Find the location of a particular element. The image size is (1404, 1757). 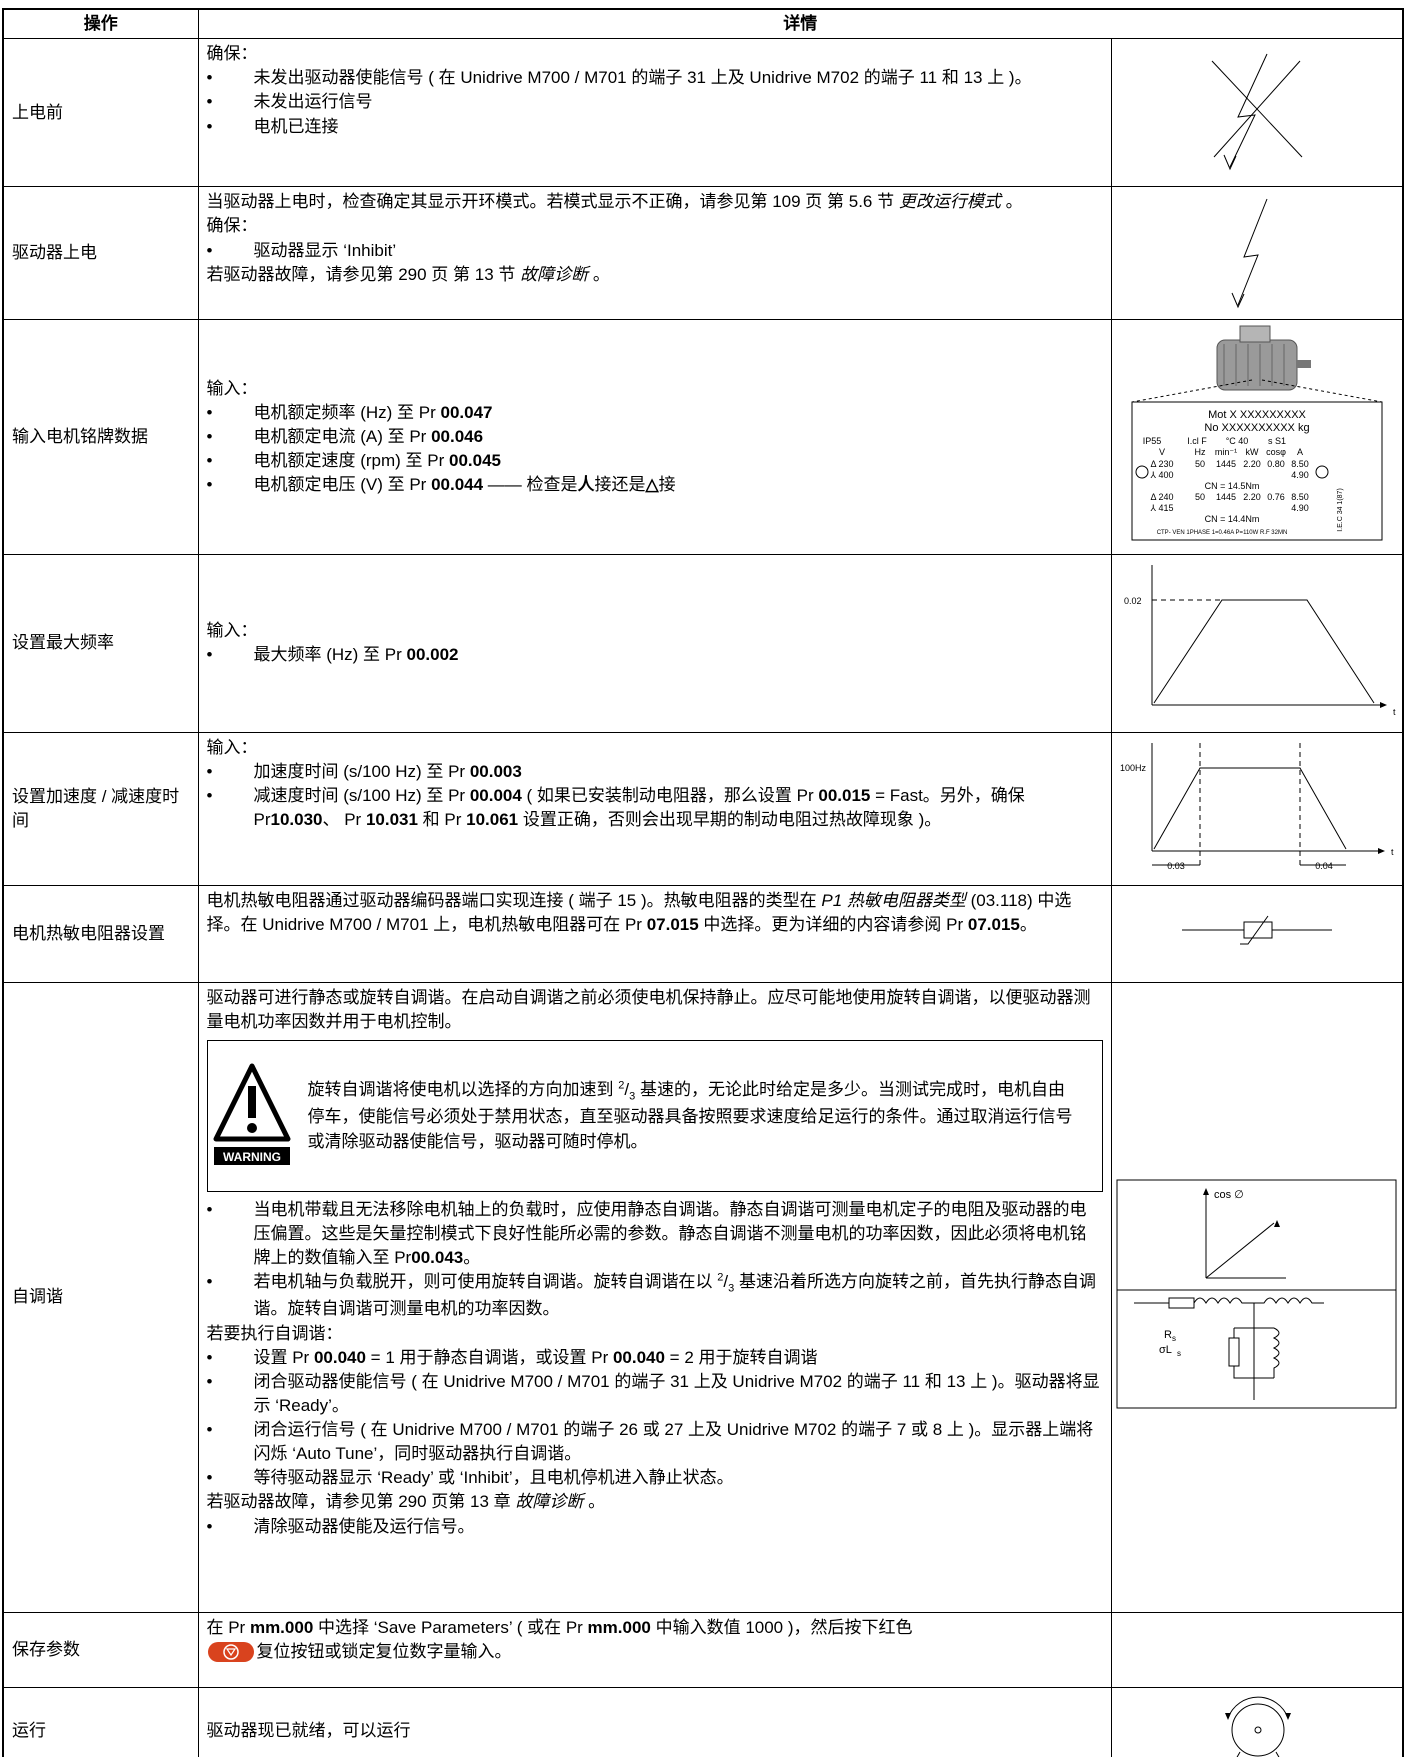

bold-text: 07.015 is located at coordinates (993, 924).